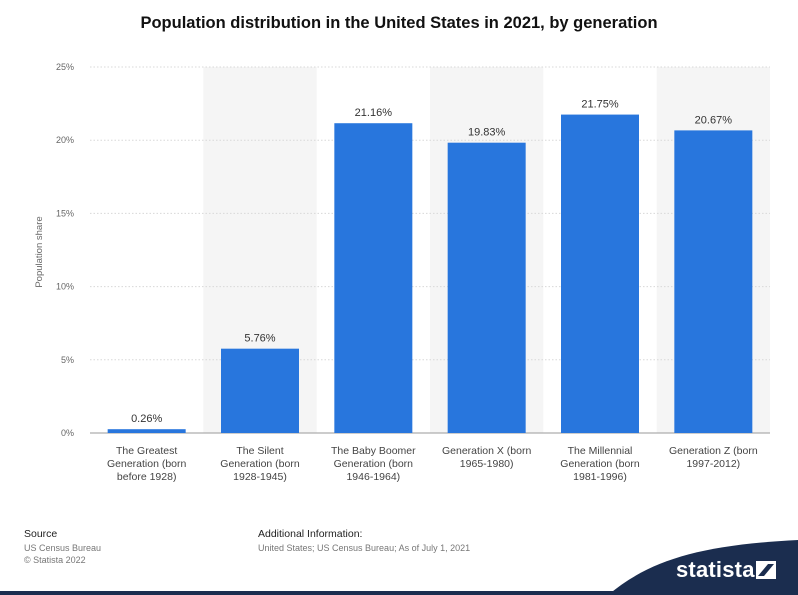 The width and height of the screenshot is (798, 595). Describe the element at coordinates (65, 250) in the screenshot. I see `y-axis-ticks: 0% 5% 10% 15% 20% 25%` at that location.